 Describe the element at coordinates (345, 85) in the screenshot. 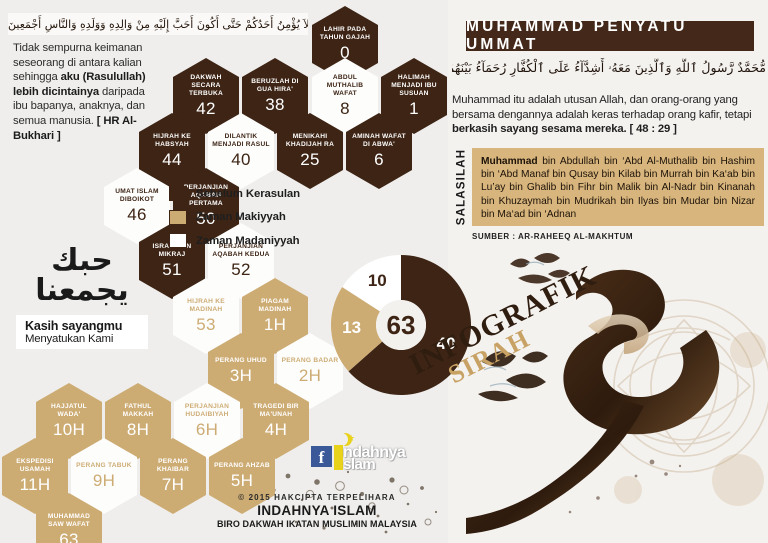

I see `hexagon-label: ABDUL MUTHALIB WAFAT` at that location.